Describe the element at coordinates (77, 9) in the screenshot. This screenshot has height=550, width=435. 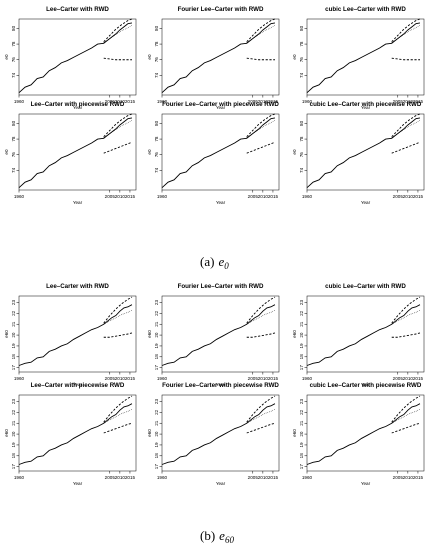
I see `panel-title: Lee–Carter with RWD` at that location.